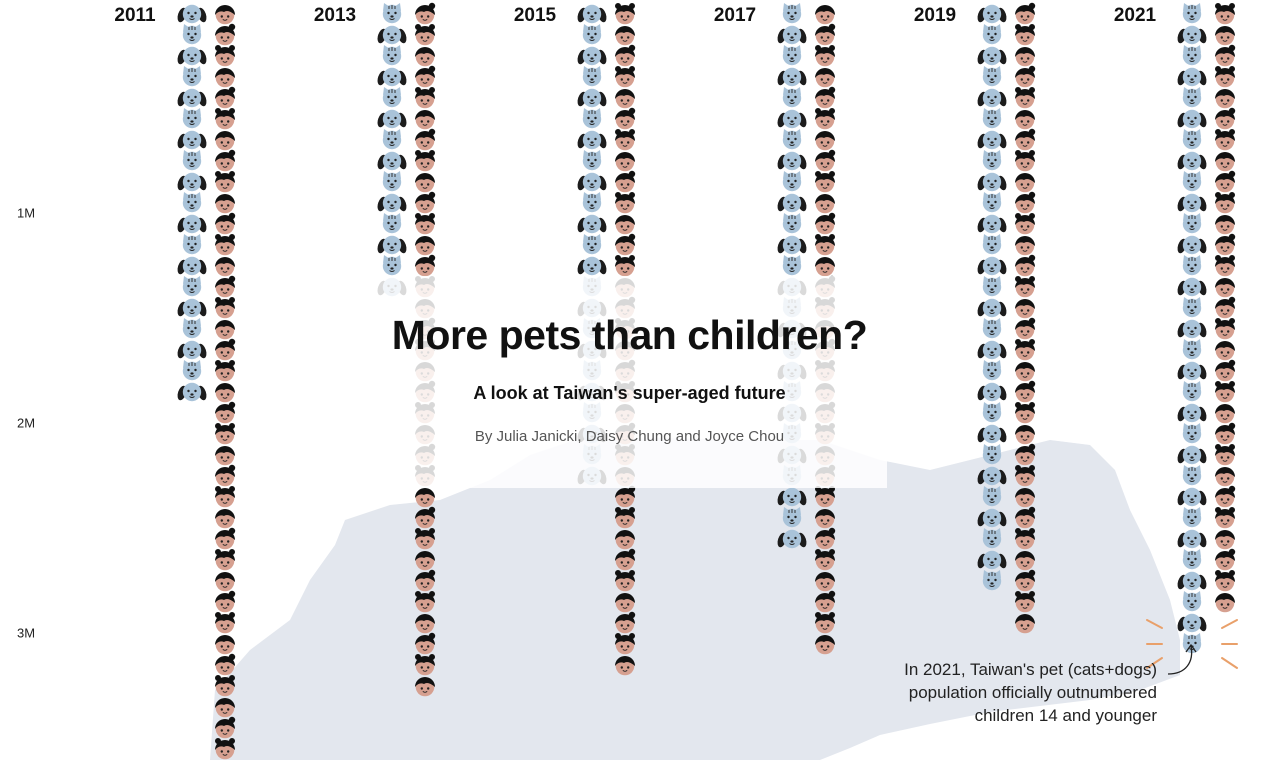 The image size is (1280, 760). Describe the element at coordinates (635, 15) in the screenshot. I see `year-labels: 2011 2013 2015 2017 2019 2021` at that location.